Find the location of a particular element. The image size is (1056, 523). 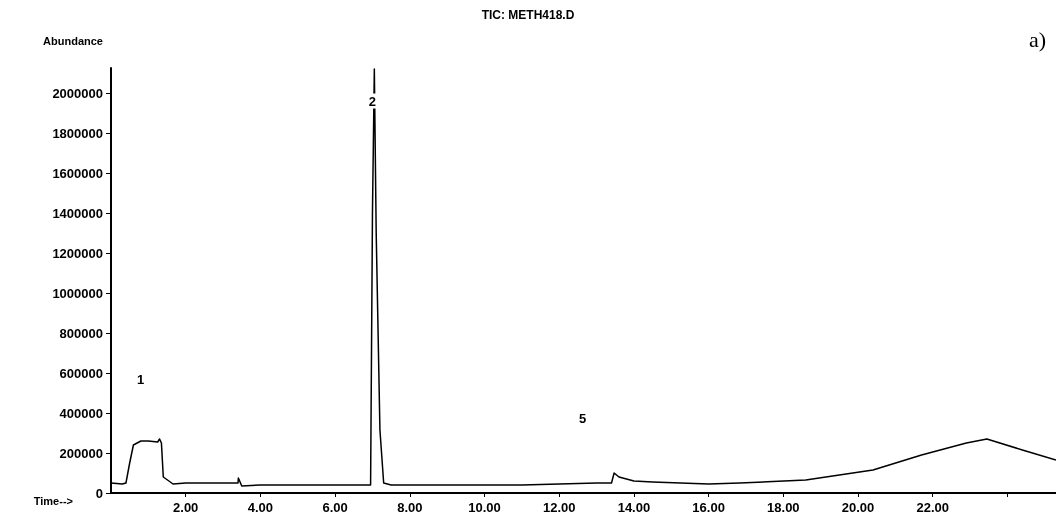

x-tick-label: 14.00 is located at coordinates (634, 507).